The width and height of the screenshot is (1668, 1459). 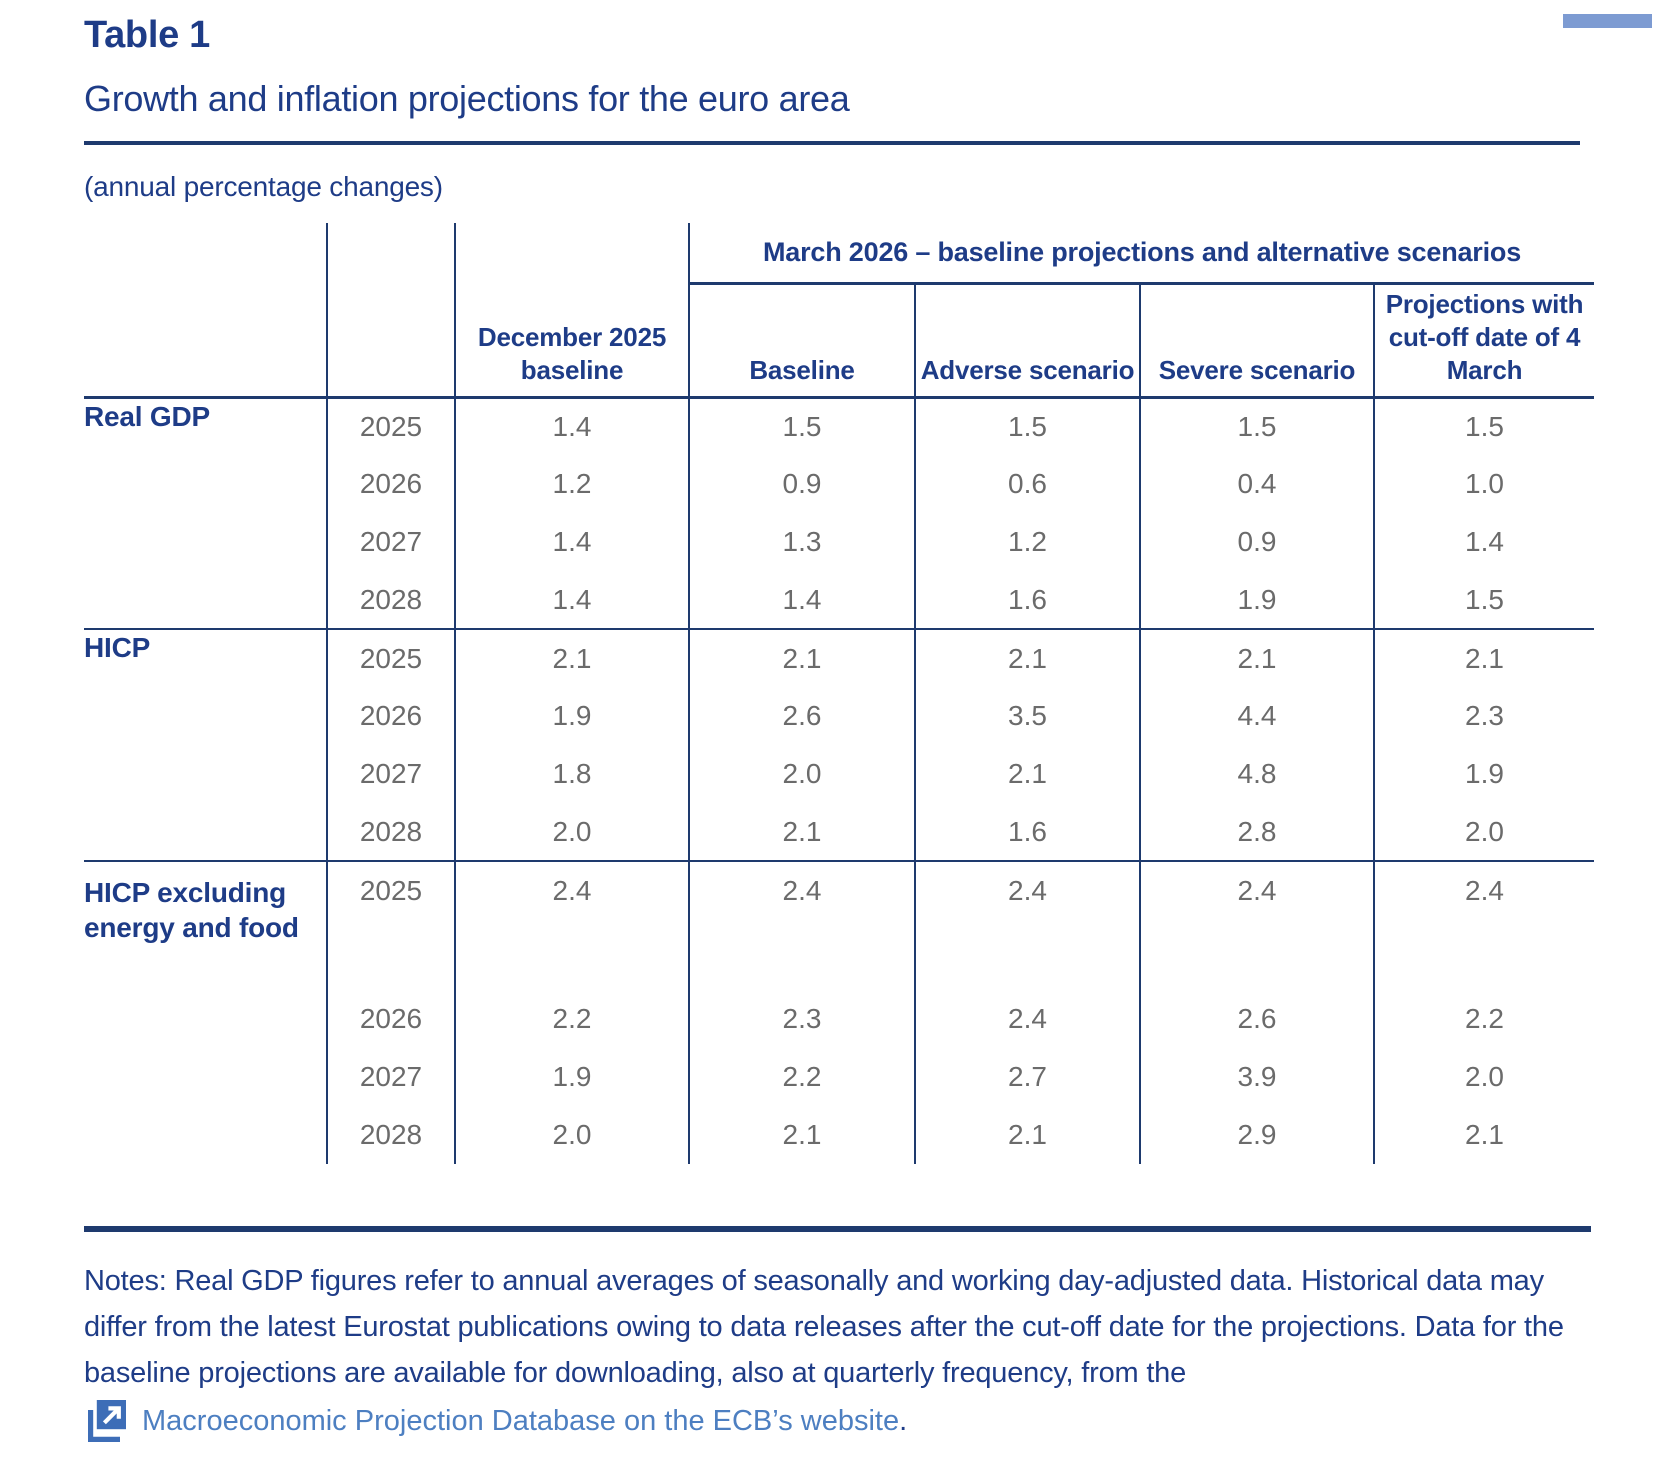 I want to click on value-cell: 4.4, so click(x=1257, y=716).